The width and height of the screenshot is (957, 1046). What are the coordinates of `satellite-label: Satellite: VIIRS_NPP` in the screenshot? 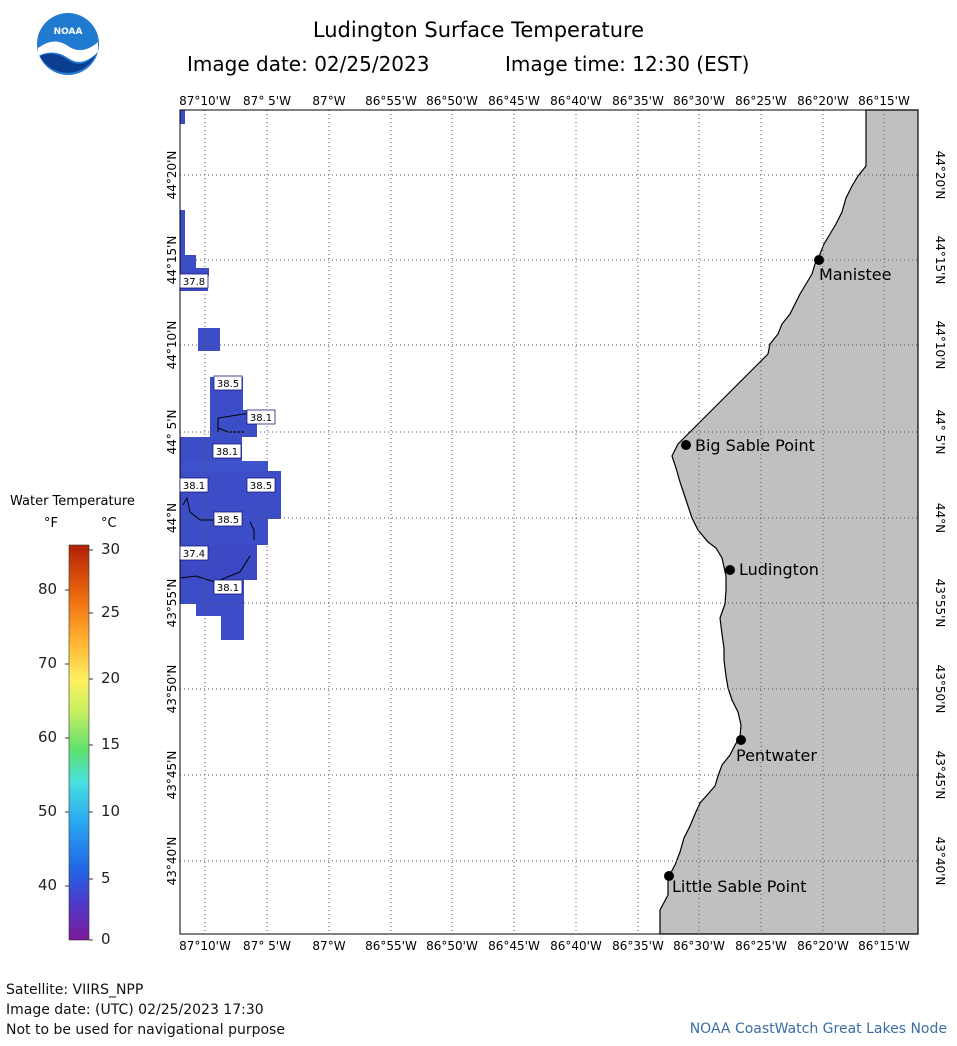 It's located at (75, 990).